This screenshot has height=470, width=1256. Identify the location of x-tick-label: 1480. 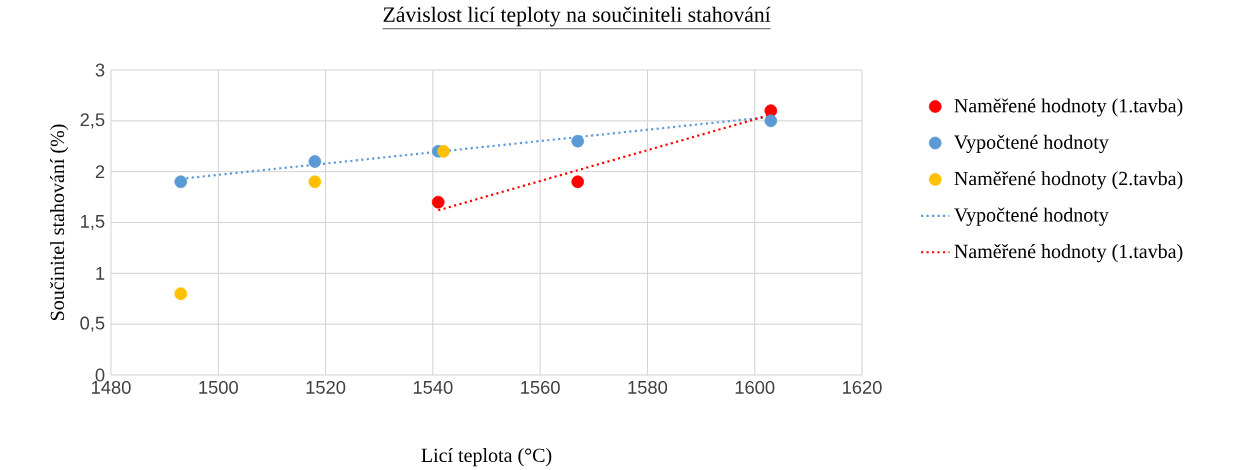
(111, 387).